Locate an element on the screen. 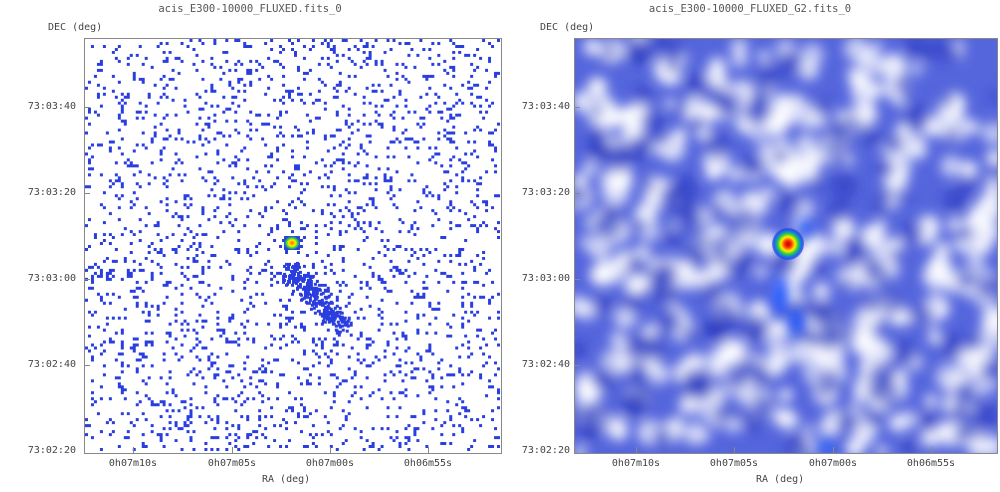 The width and height of the screenshot is (1000, 492). left-x-axis-label: RA (deg) is located at coordinates (286, 479).